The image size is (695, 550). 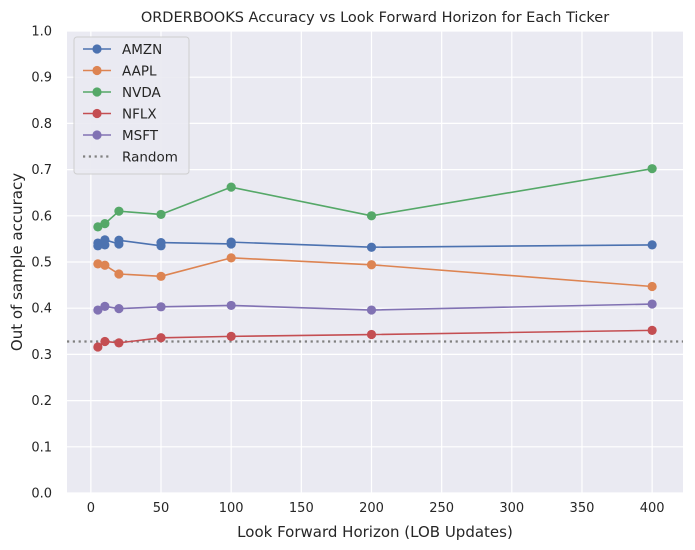 What do you see at coordinates (41, 216) in the screenshot?
I see `y-tick-label: 0.6` at bounding box center [41, 216].